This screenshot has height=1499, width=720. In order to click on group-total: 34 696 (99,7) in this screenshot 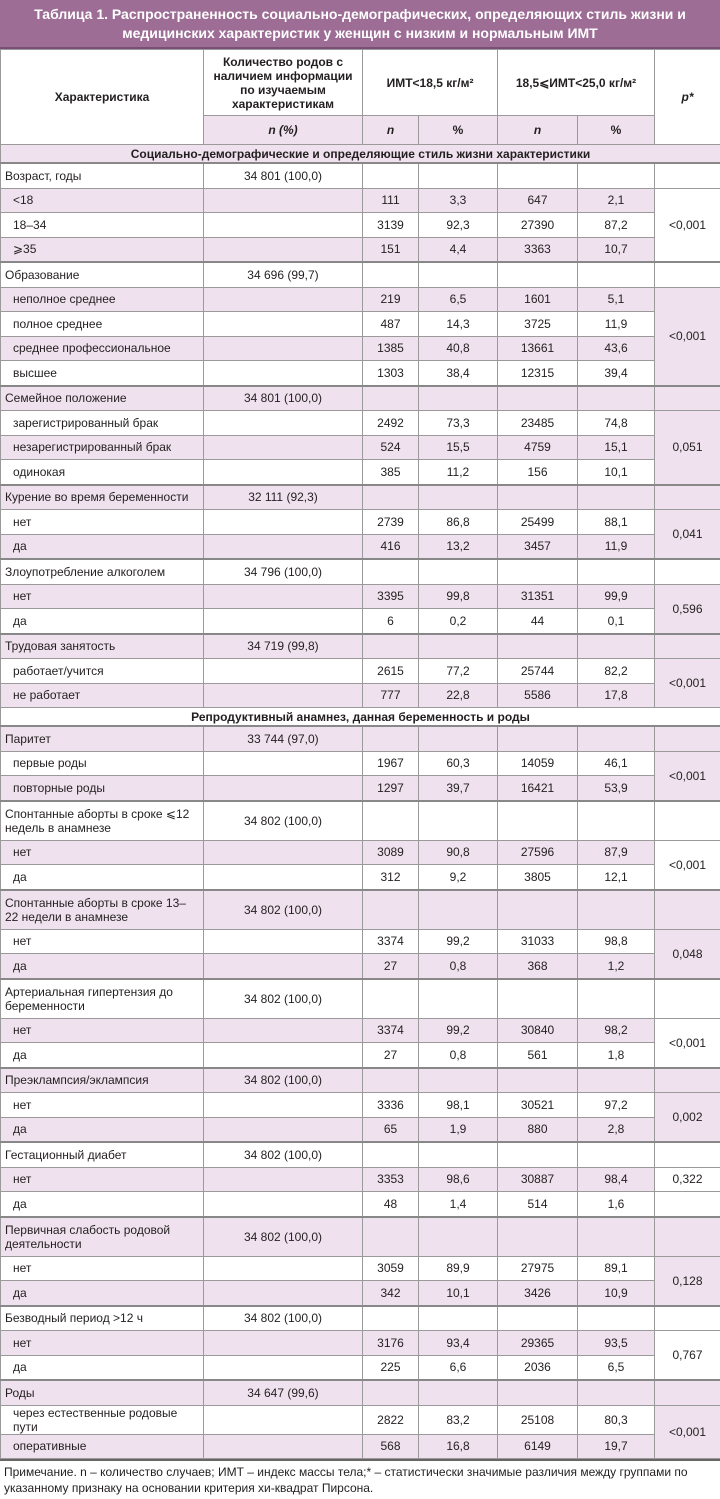, I will do `click(283, 274)`.